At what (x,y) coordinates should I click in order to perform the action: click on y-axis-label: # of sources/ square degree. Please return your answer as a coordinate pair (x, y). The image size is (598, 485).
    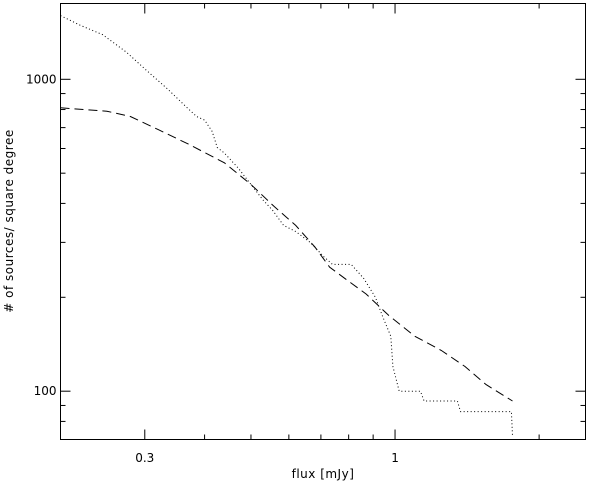
    Looking at the image, I should click on (9, 220).